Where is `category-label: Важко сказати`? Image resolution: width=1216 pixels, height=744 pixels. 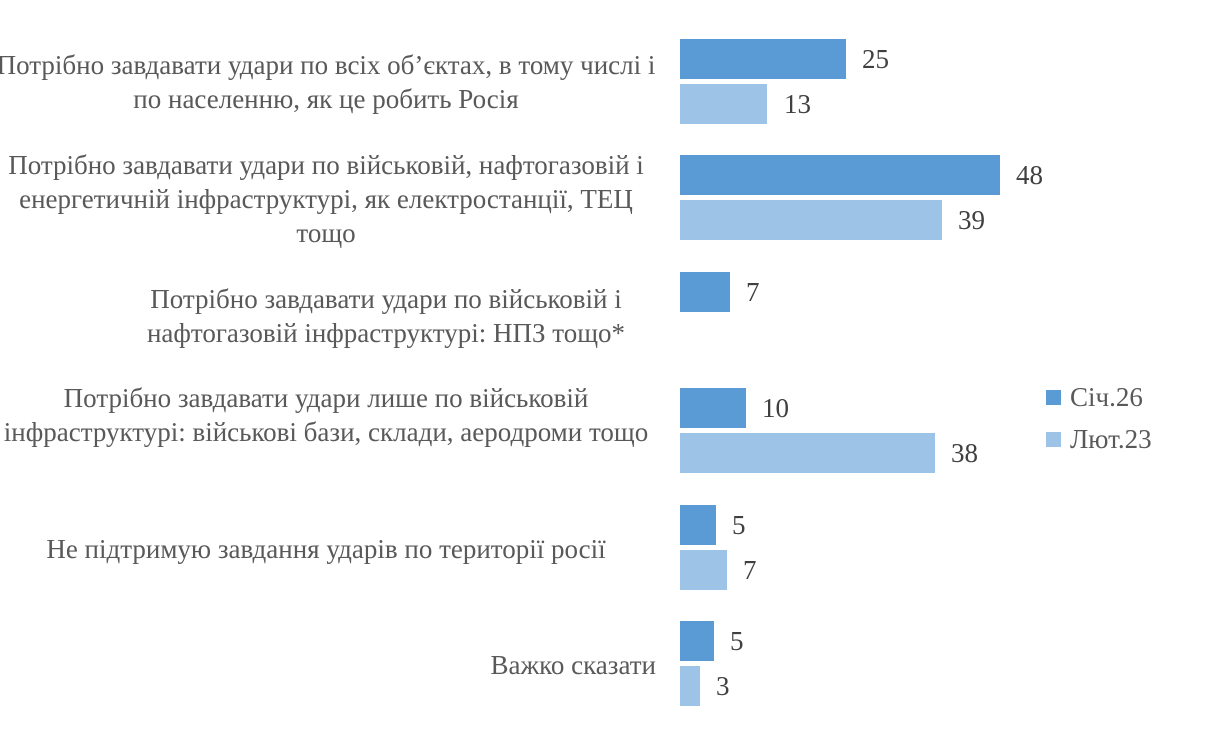
category-label: Важко сказати is located at coordinates (573, 665).